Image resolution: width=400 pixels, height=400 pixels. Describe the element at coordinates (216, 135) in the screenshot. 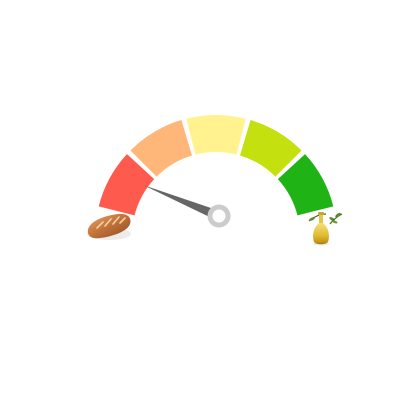

I see `gauge-segment-medium` at that location.